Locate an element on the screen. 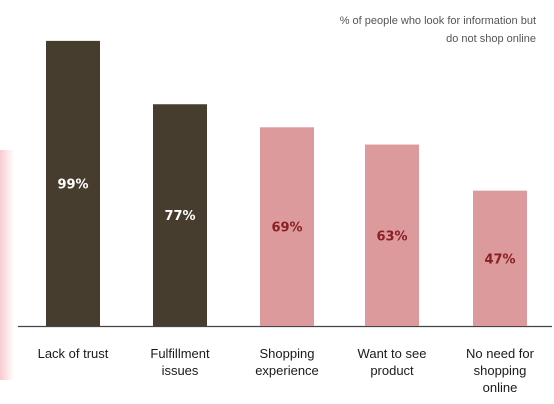  bar-value-label-5: 47% is located at coordinates (499, 259).